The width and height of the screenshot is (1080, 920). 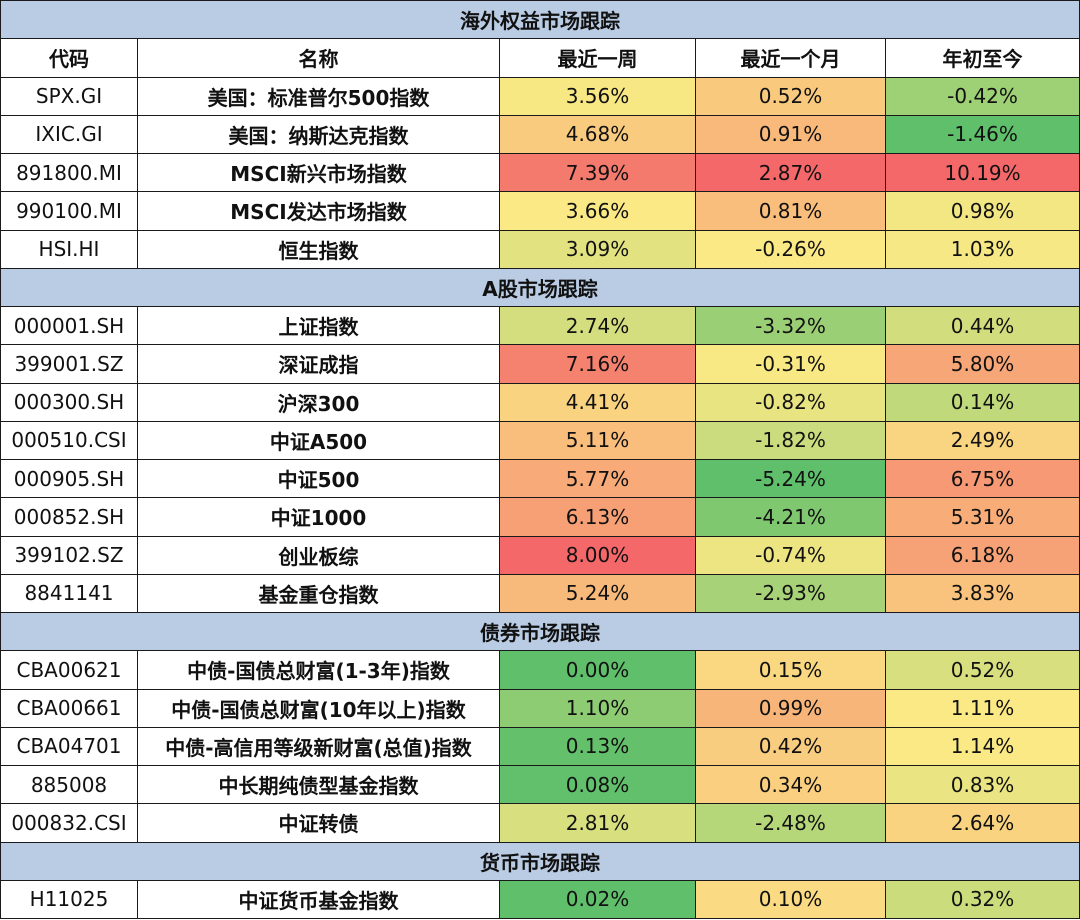 I want to click on table-row: 8841141 基金重仓指数 5.24% -2.93% 3.83%, so click(x=540, y=593).